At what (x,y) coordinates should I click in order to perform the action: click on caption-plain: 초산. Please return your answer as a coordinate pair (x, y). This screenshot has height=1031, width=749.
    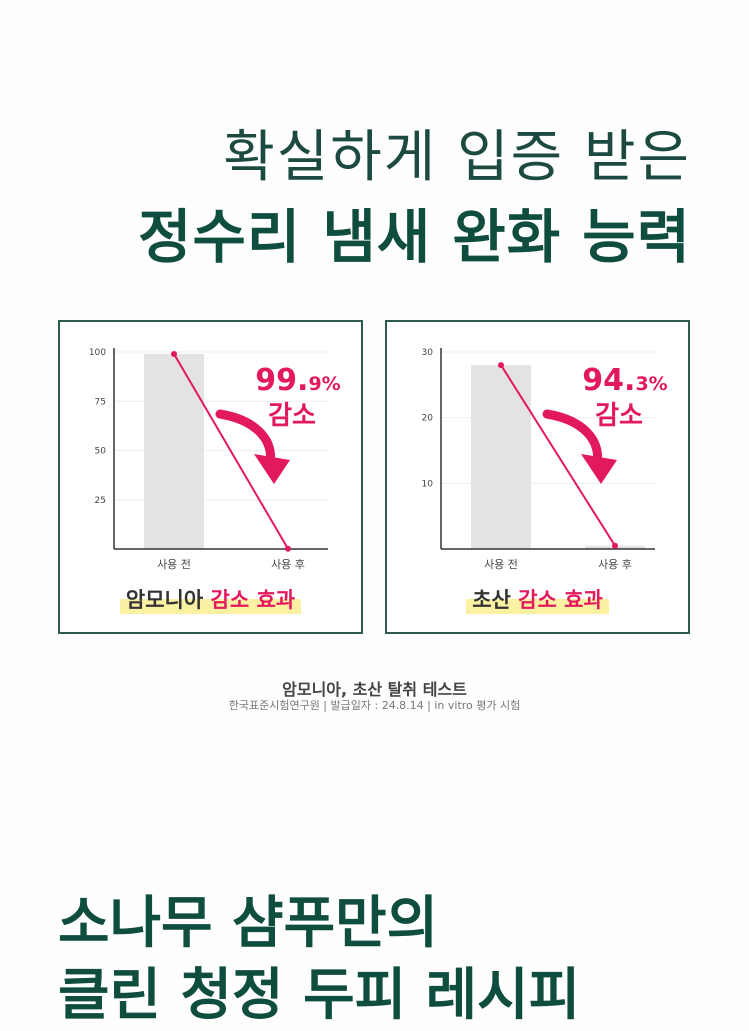
    Looking at the image, I should click on (491, 600).